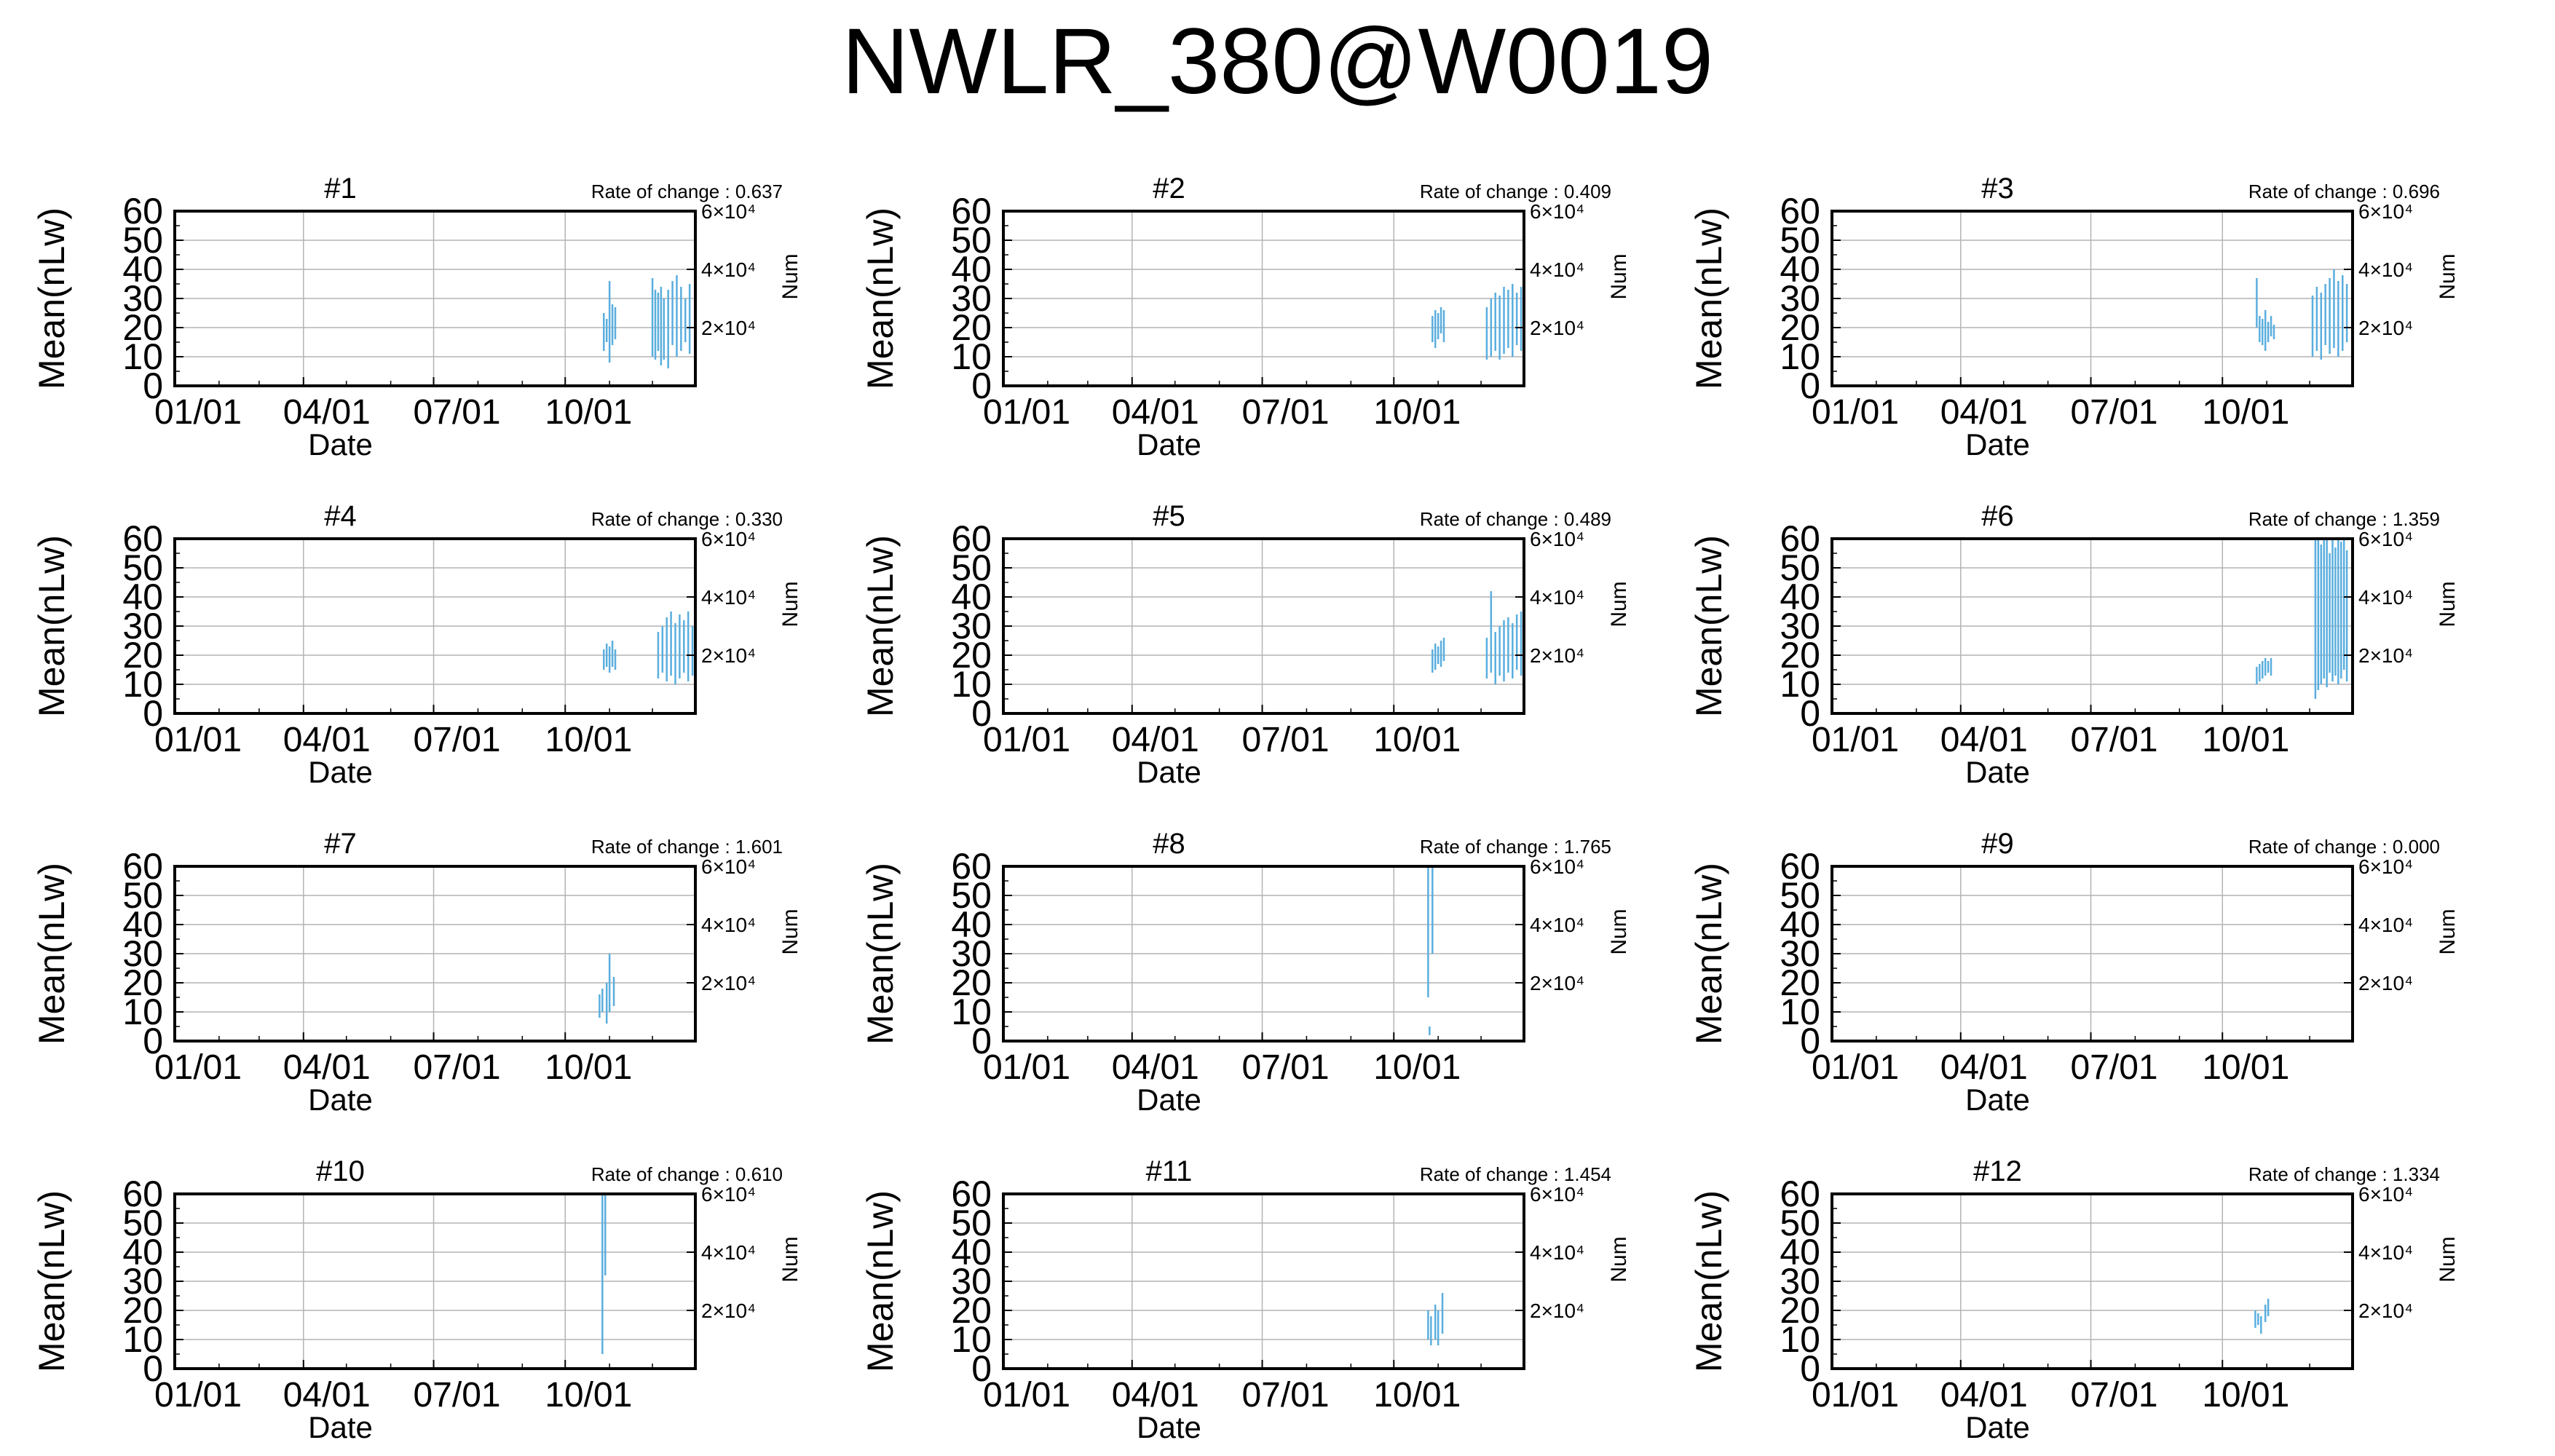  Describe the element at coordinates (1997, 1171) in the screenshot. I see `panel-title: #12` at that location.